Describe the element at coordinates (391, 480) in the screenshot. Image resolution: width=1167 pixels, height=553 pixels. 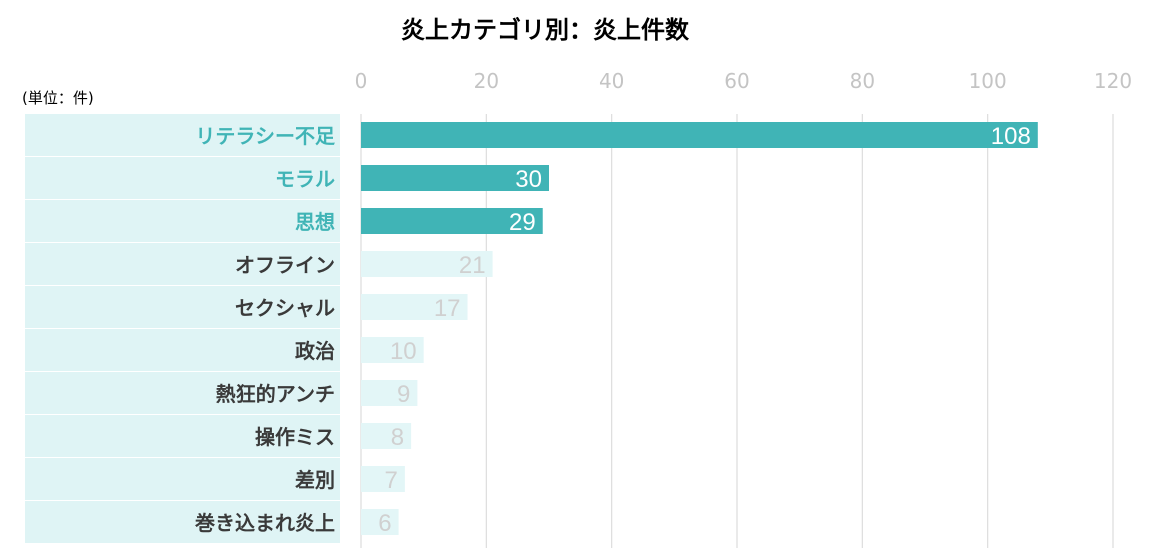
I see `data-label: 7` at that location.